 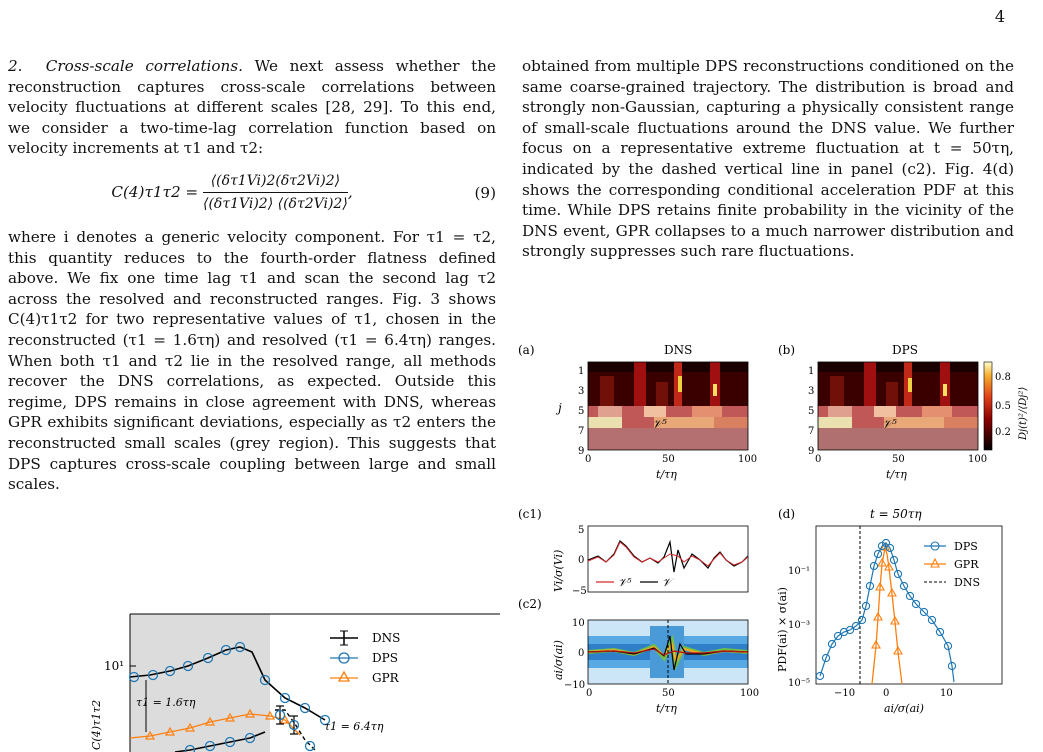 I want to click on page-number: 4, so click(x=999, y=16).